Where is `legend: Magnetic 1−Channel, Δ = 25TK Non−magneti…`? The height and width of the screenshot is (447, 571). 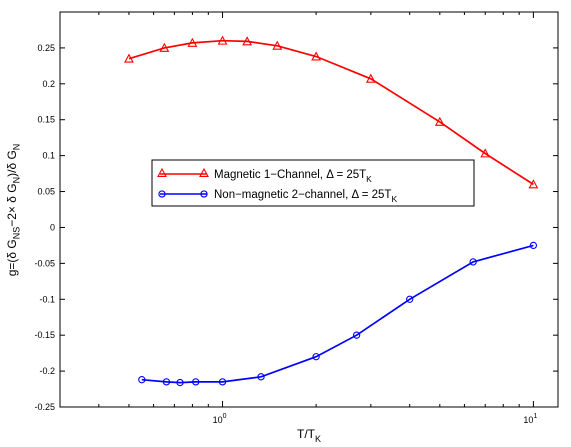 legend: Magnetic 1−Channel, Δ = 25TK Non−magneti… is located at coordinates (313, 183).